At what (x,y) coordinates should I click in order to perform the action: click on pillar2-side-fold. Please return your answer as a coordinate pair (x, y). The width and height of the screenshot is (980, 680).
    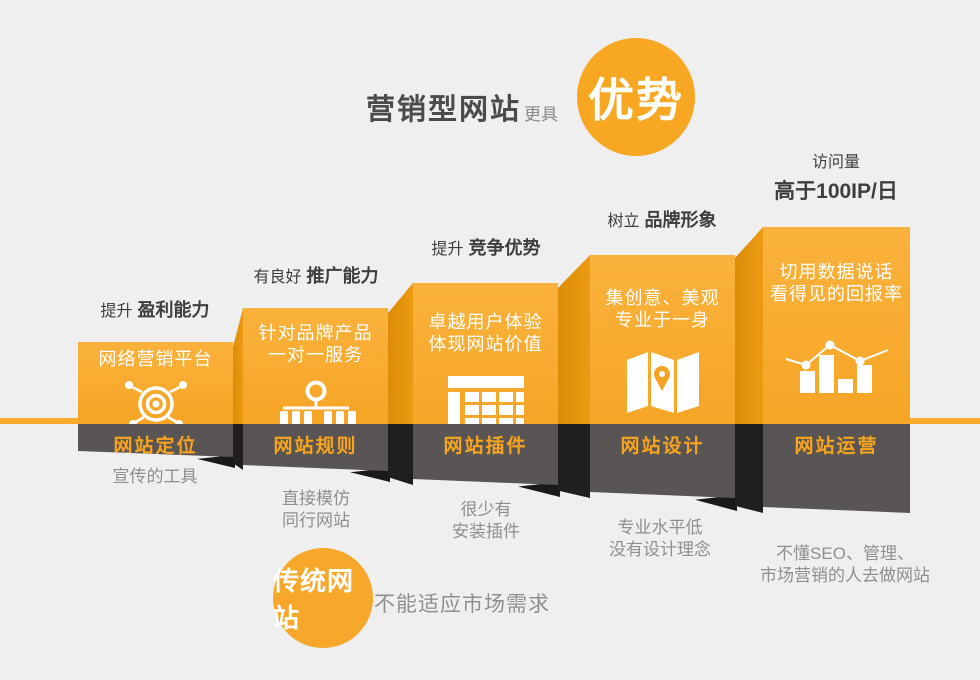
    Looking at the image, I should click on (238, 366).